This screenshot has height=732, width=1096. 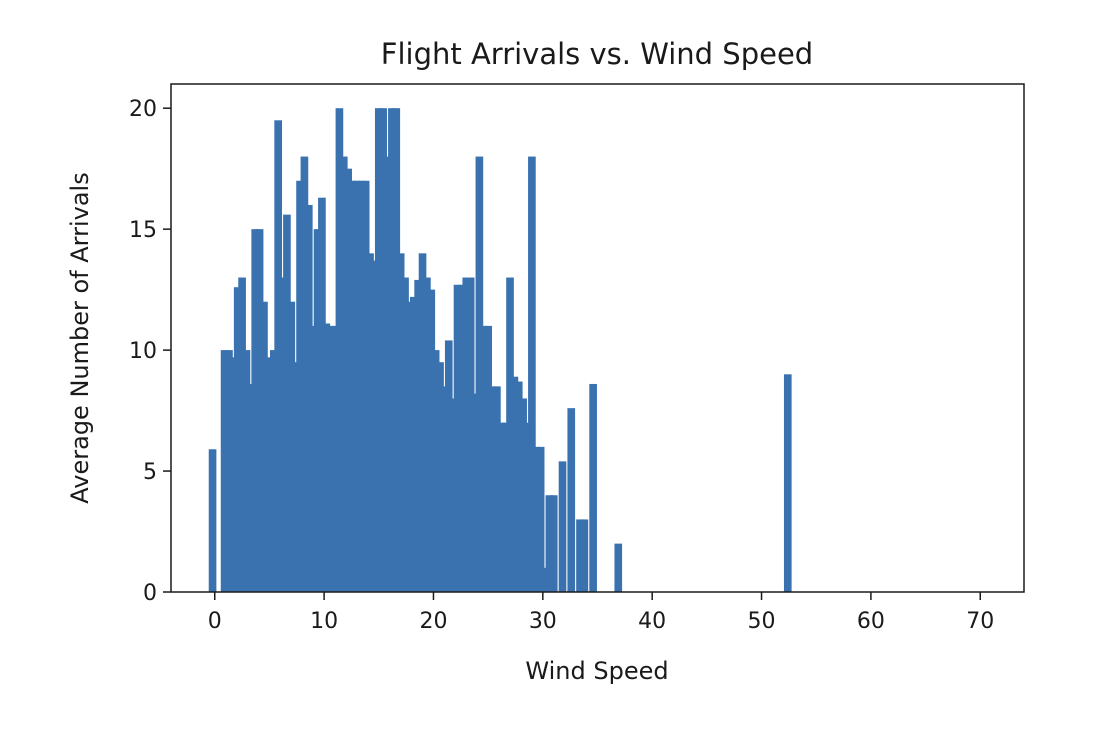 What do you see at coordinates (143, 109) in the screenshot?
I see `y-tick-label: 20` at bounding box center [143, 109].